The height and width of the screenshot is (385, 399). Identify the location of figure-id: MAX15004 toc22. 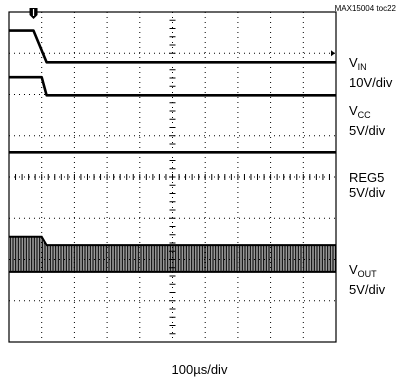
(365, 8).